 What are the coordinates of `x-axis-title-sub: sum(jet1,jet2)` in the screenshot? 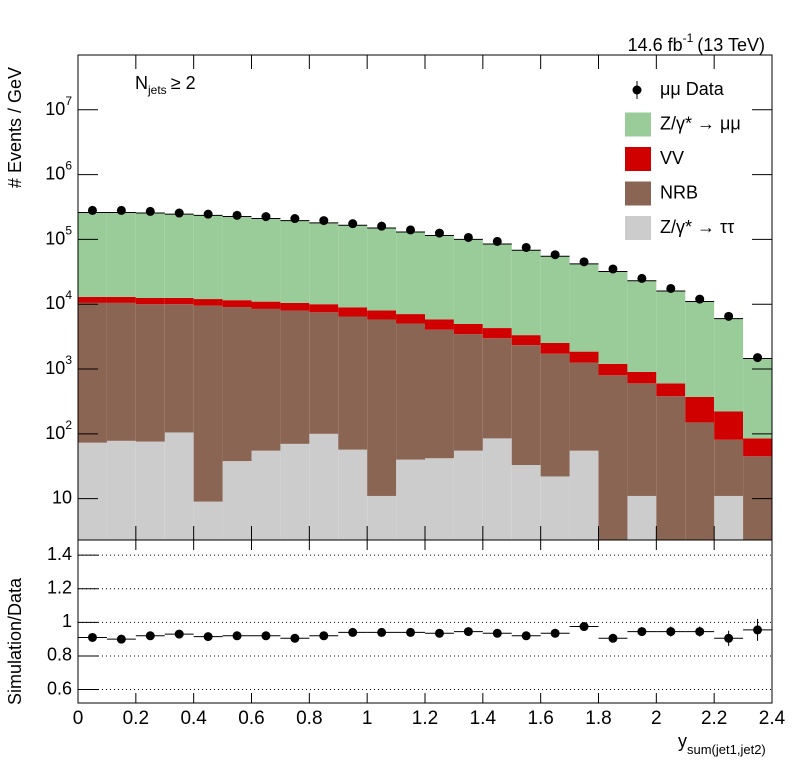 It's located at (726, 749).